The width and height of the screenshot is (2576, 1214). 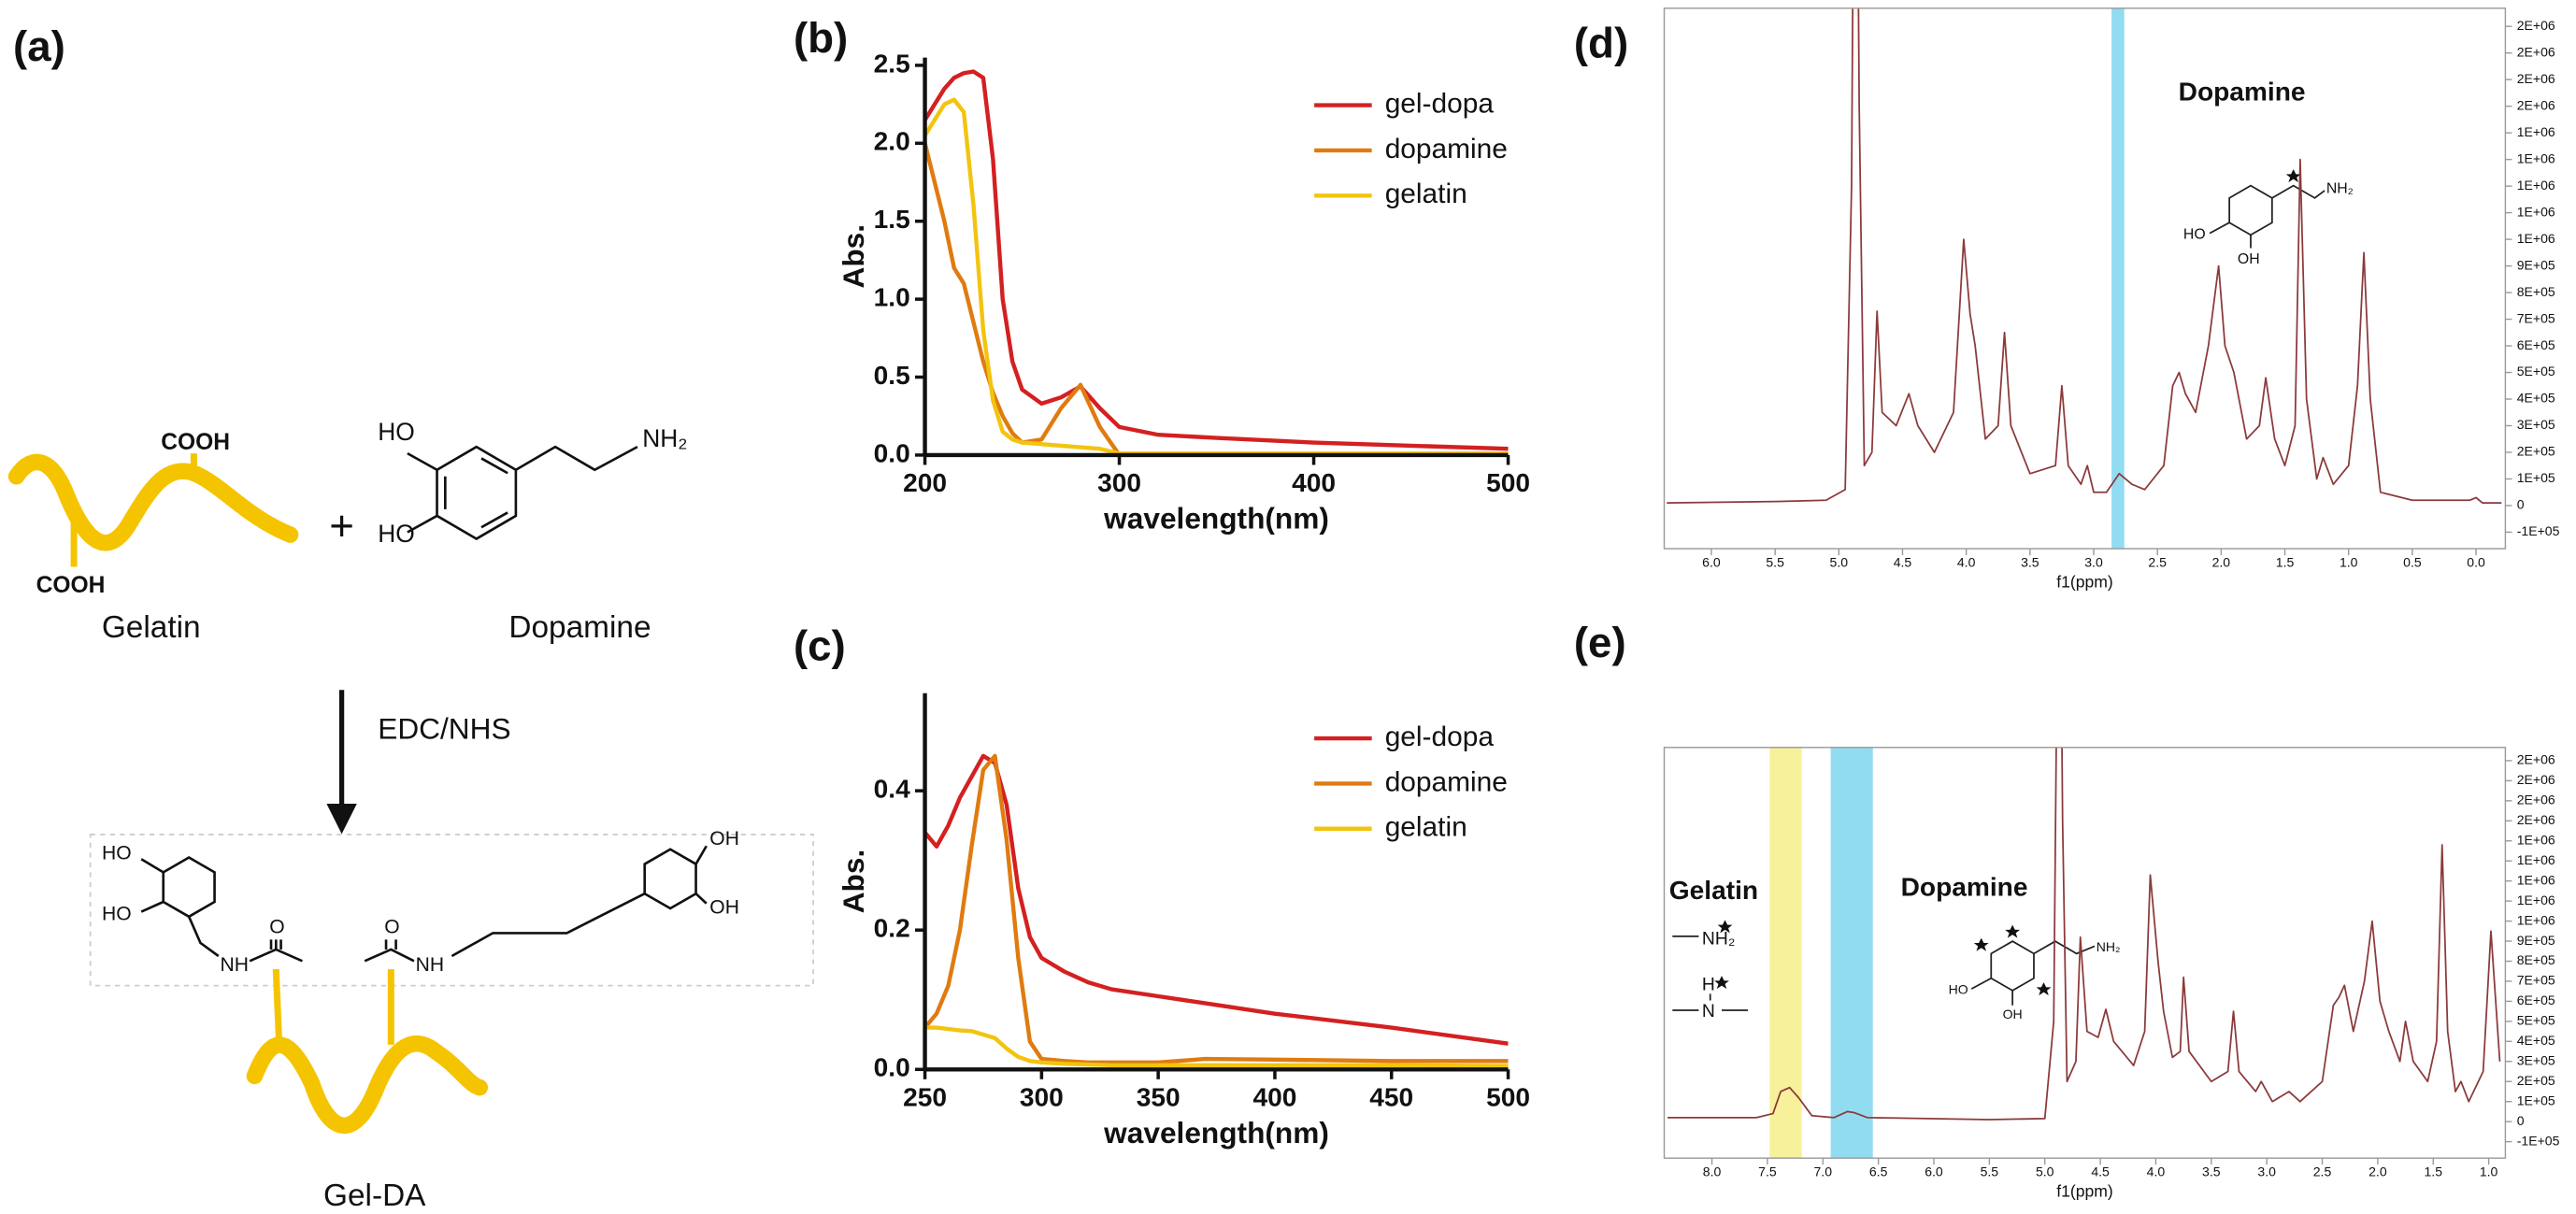 I want to click on y-tick-label: 1.0, so click(x=892, y=297).